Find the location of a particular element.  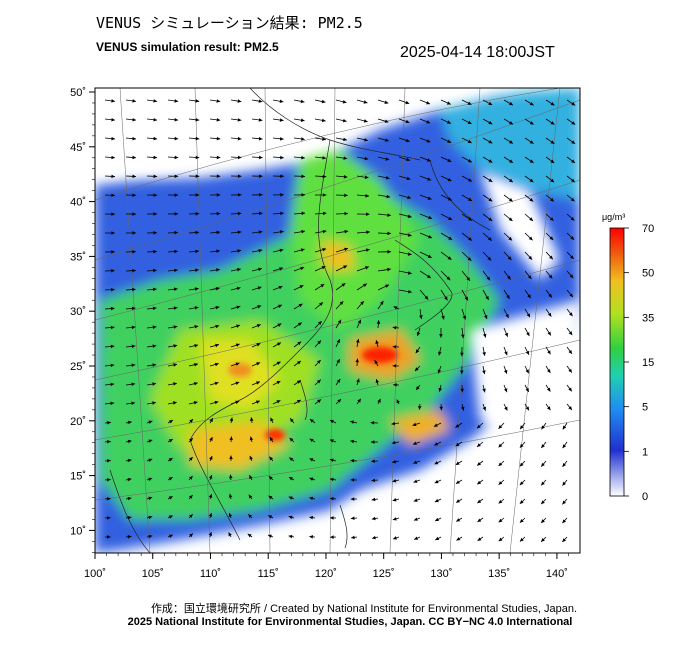

colorbar-tick-label: 50 is located at coordinates (648, 274).